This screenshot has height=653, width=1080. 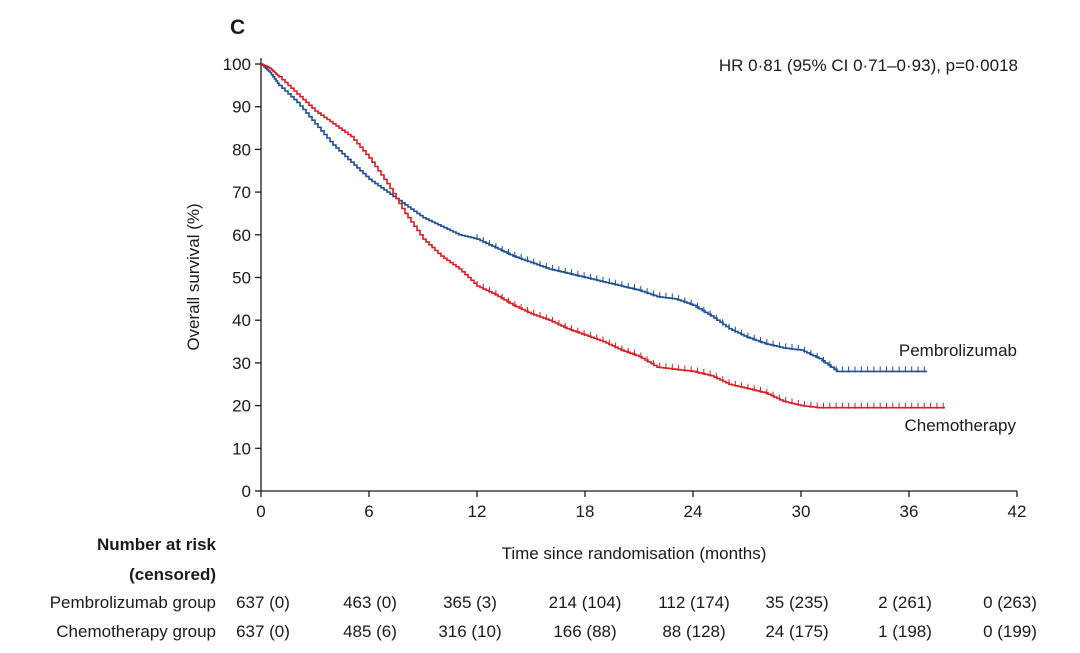 I want to click on risk-value: 24 (175), so click(x=796, y=631).